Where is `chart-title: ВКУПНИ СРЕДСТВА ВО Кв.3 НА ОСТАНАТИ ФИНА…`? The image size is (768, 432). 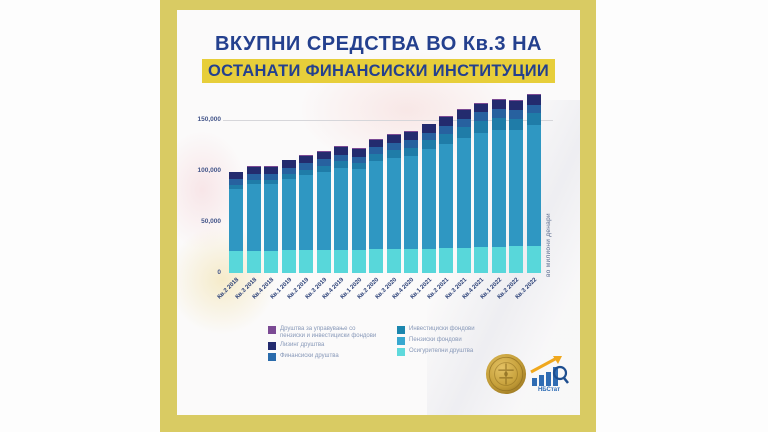
chart-title: ВКУПНИ СРЕДСТВА ВО Кв.3 НА ОСТАНАТИ ФИНА… is located at coordinates (378, 57).